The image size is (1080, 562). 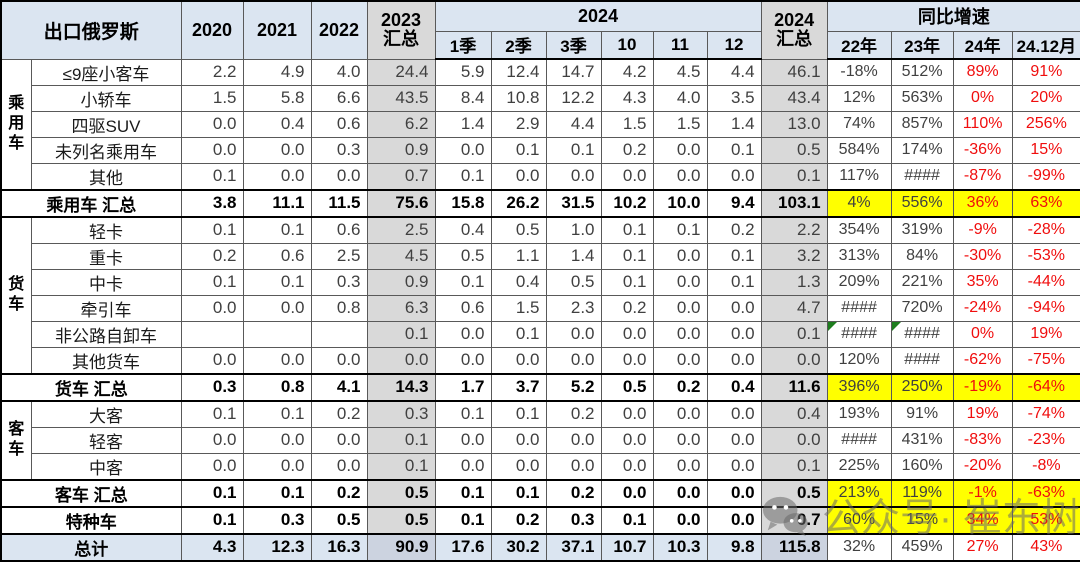 What do you see at coordinates (518, 230) in the screenshot?
I see `value-cell: 0.5` at bounding box center [518, 230].